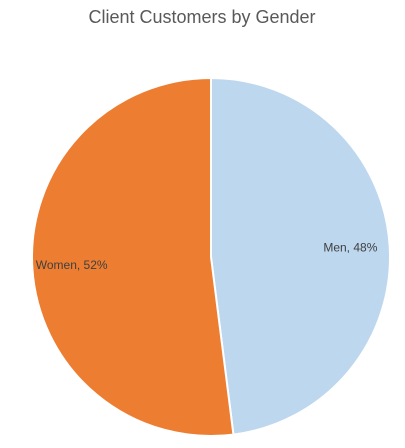  What do you see at coordinates (350, 247) in the screenshot?
I see `data-label: Men, 48%` at bounding box center [350, 247].